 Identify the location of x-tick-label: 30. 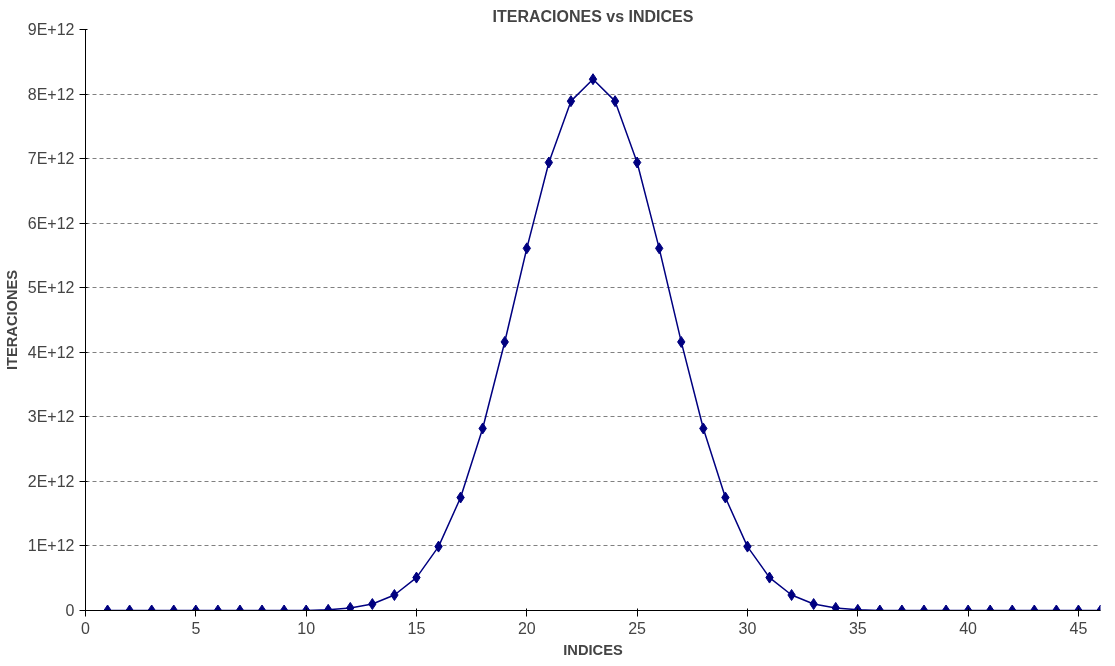
(747, 628).